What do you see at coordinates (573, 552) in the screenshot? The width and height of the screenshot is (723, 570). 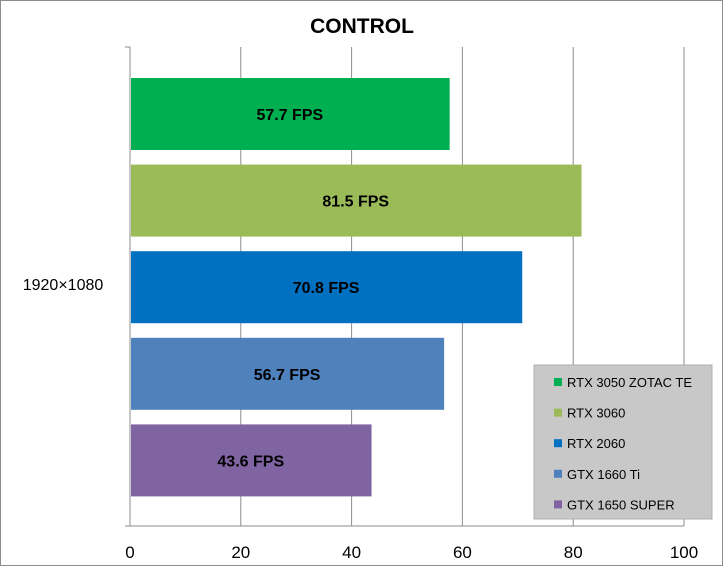 I see `x-tick-label: 80` at bounding box center [573, 552].